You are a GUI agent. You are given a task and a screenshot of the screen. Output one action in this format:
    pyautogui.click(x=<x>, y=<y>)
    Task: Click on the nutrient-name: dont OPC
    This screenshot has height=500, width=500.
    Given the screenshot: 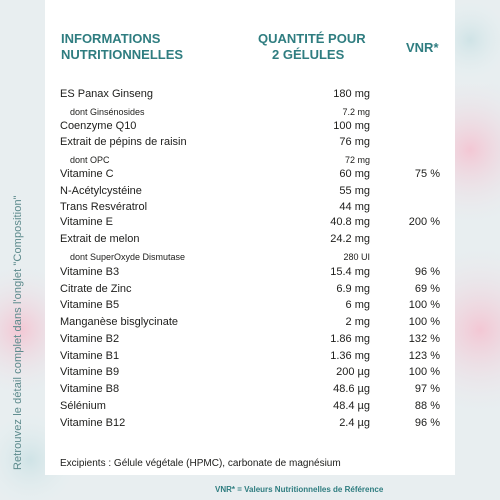 What is the action you would take?
    pyautogui.click(x=90, y=160)
    